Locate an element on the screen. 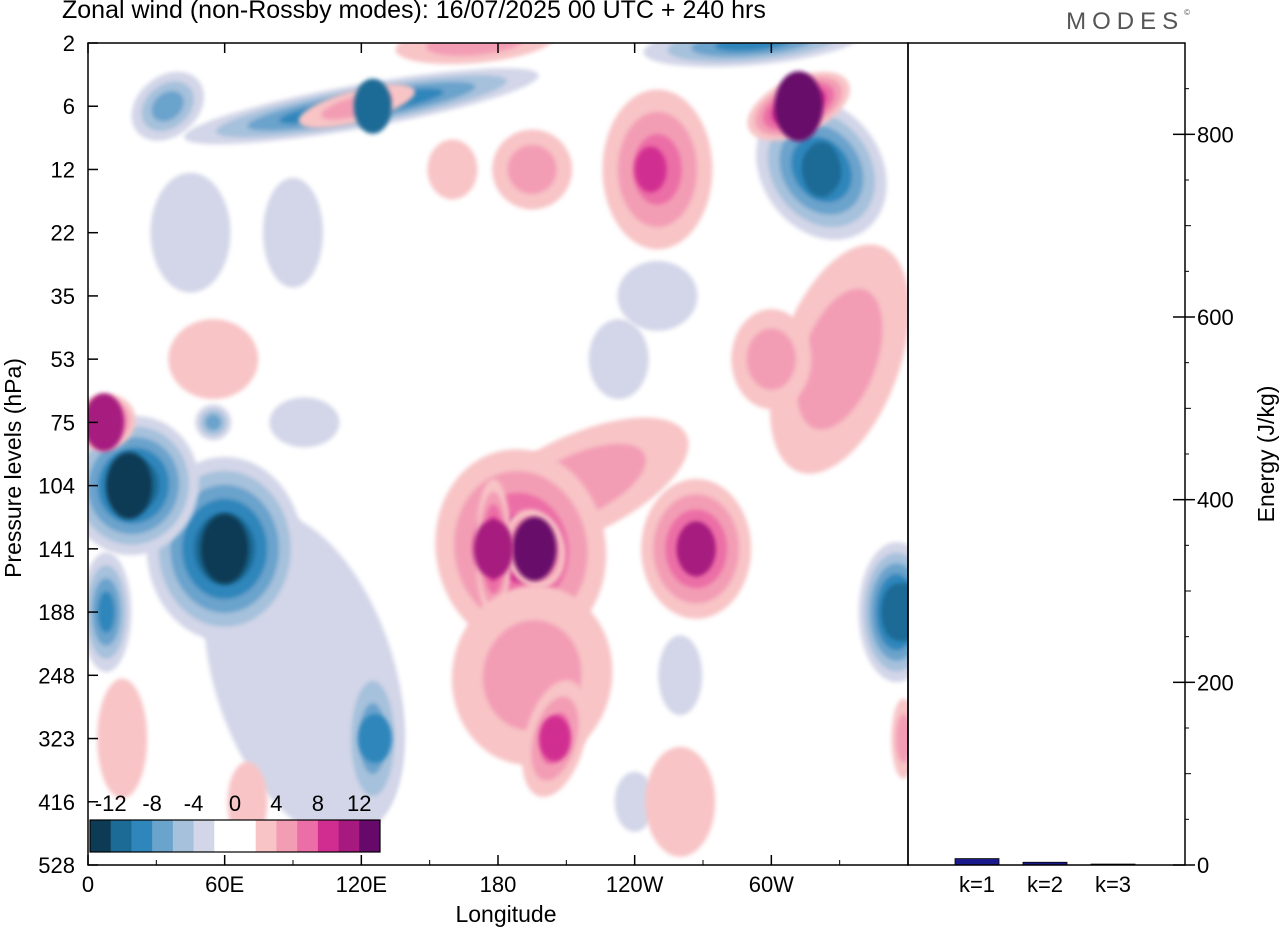  y-tick-label: 104 is located at coordinates (56, 486).